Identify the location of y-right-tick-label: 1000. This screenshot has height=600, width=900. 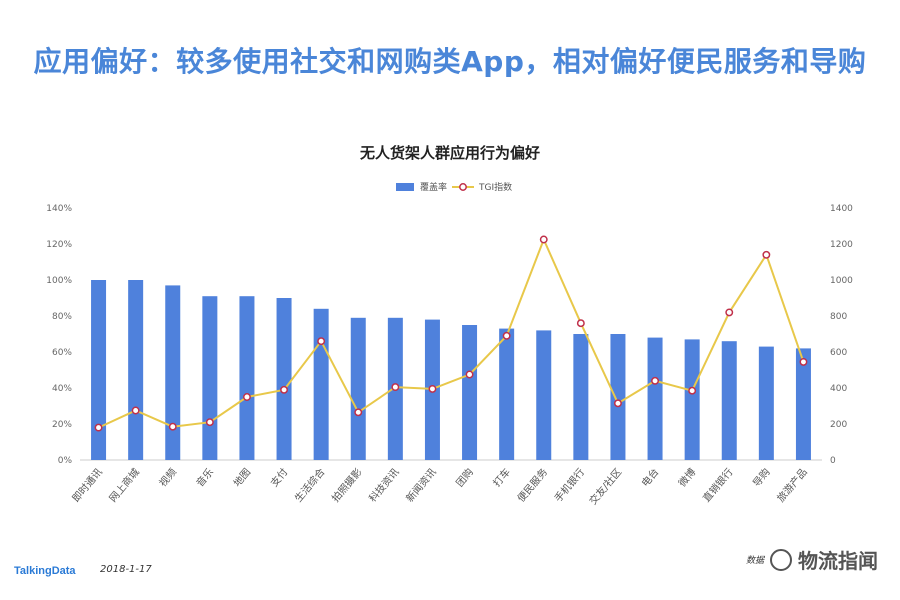
(841, 281).